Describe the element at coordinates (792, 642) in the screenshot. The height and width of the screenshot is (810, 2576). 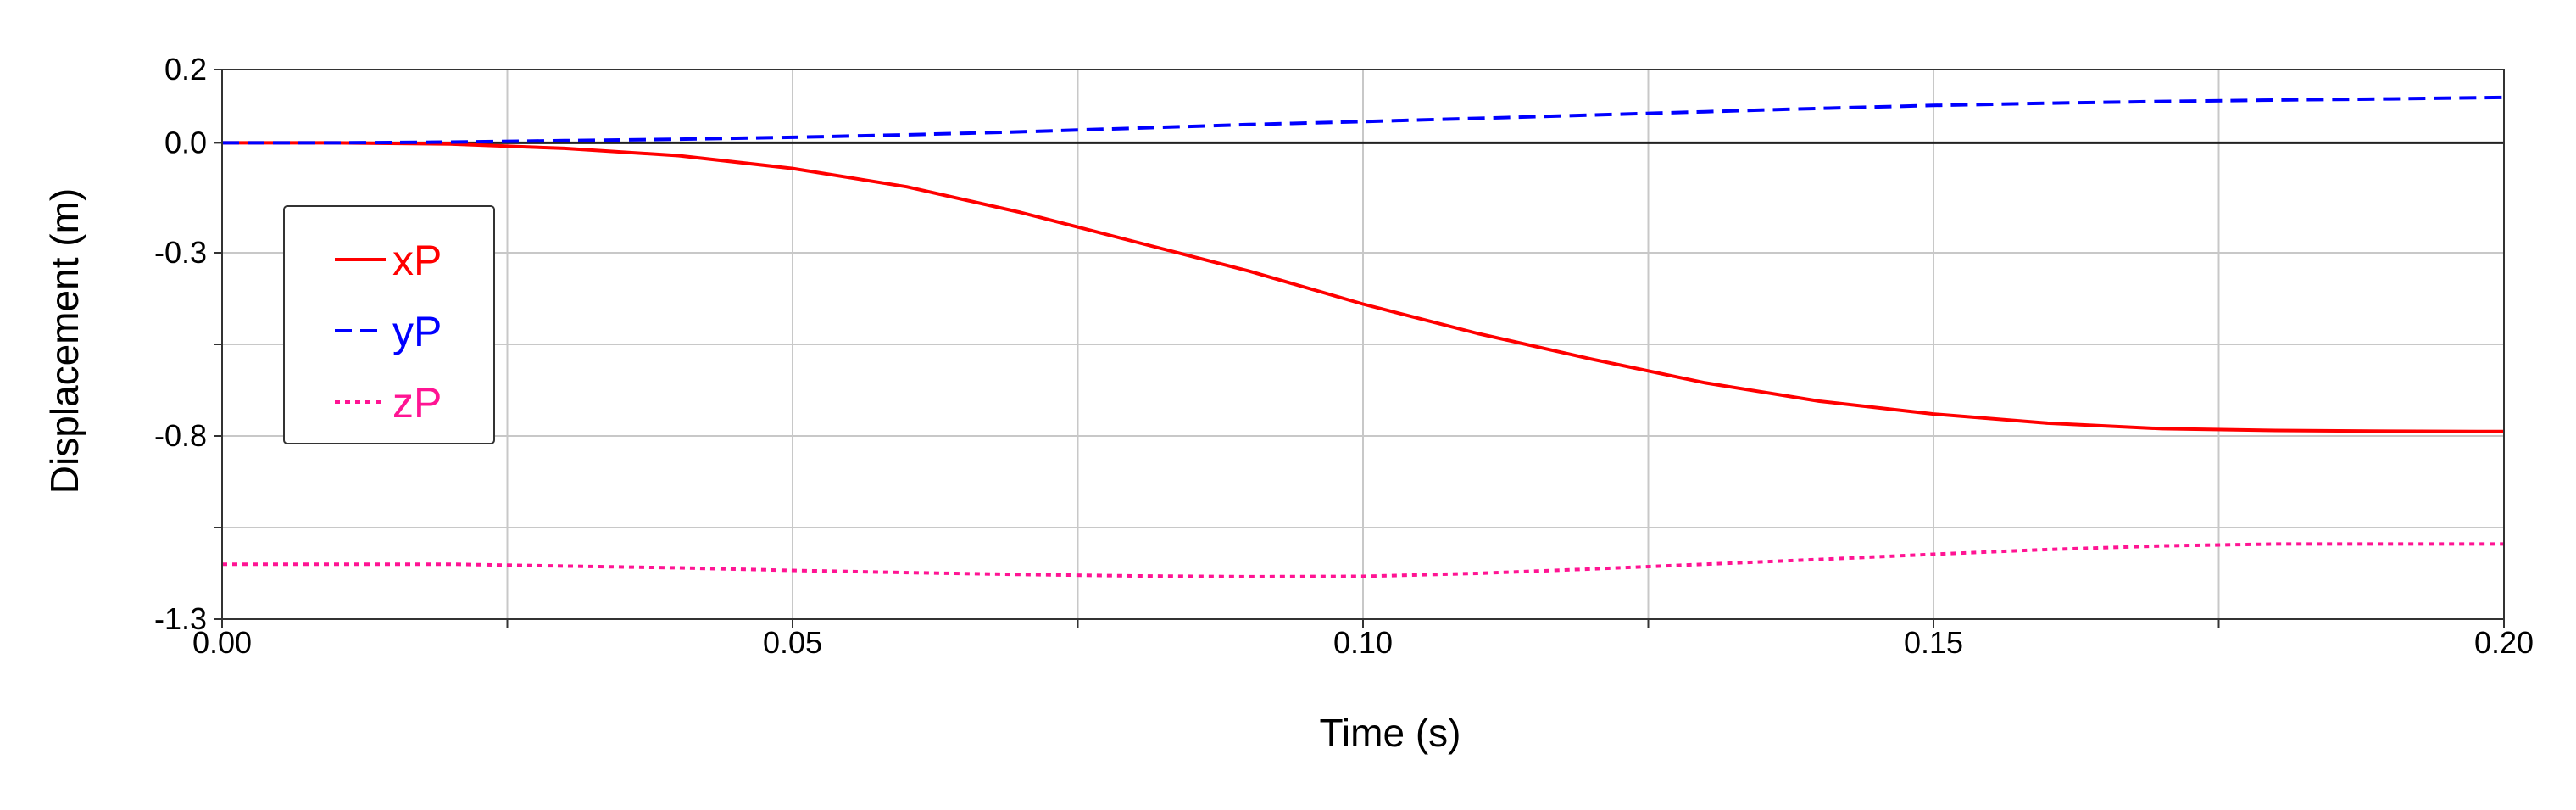
I see `x-tick-label: 0.05` at that location.